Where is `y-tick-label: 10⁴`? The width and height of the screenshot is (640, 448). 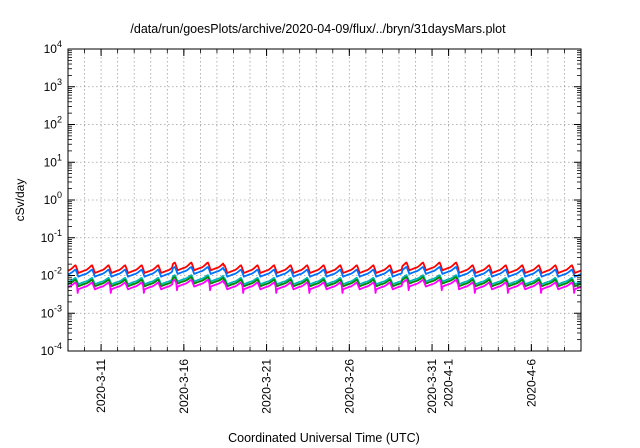
y-tick-label: 10⁴ is located at coordinates (53, 47).